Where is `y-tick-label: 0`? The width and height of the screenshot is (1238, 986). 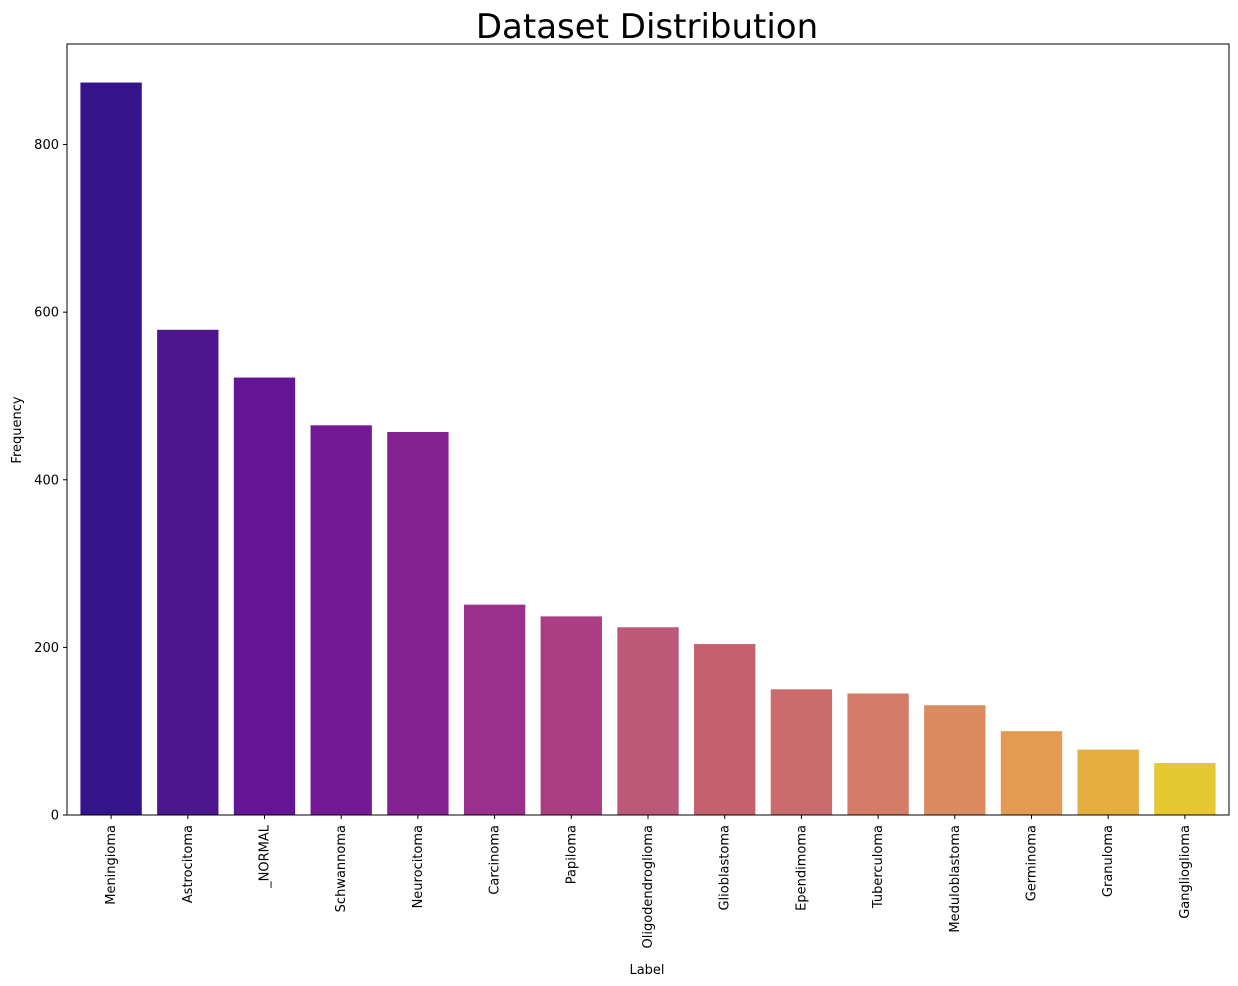
y-tick-label: 0 is located at coordinates (55, 816).